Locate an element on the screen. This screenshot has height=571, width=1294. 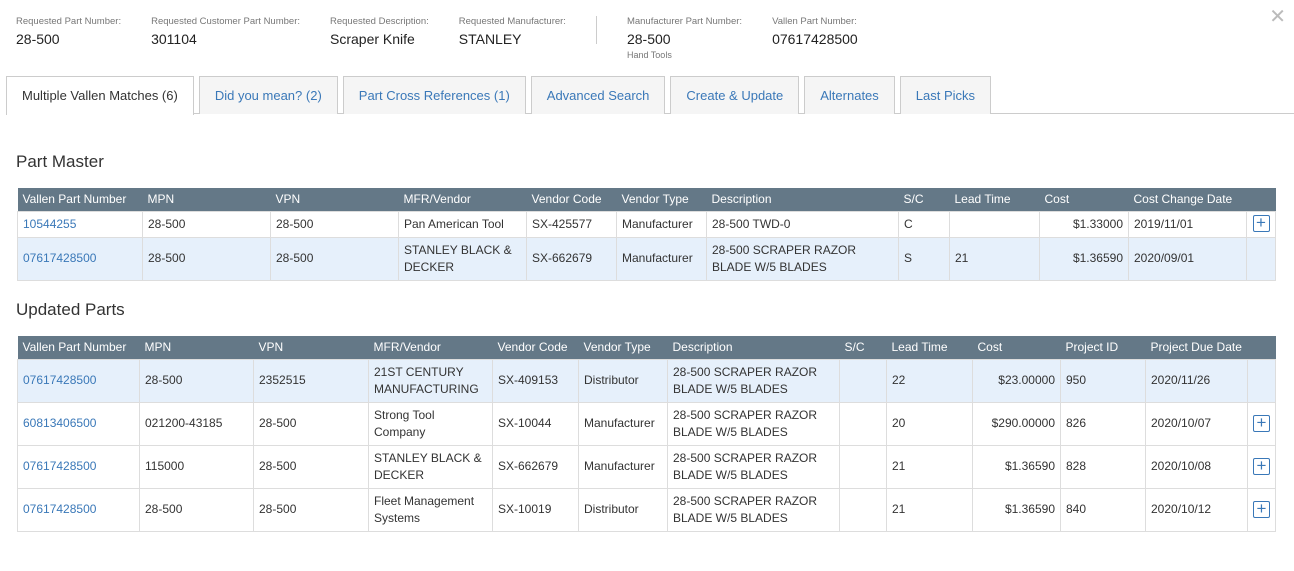
column-header-actions is located at coordinates (1261, 347).